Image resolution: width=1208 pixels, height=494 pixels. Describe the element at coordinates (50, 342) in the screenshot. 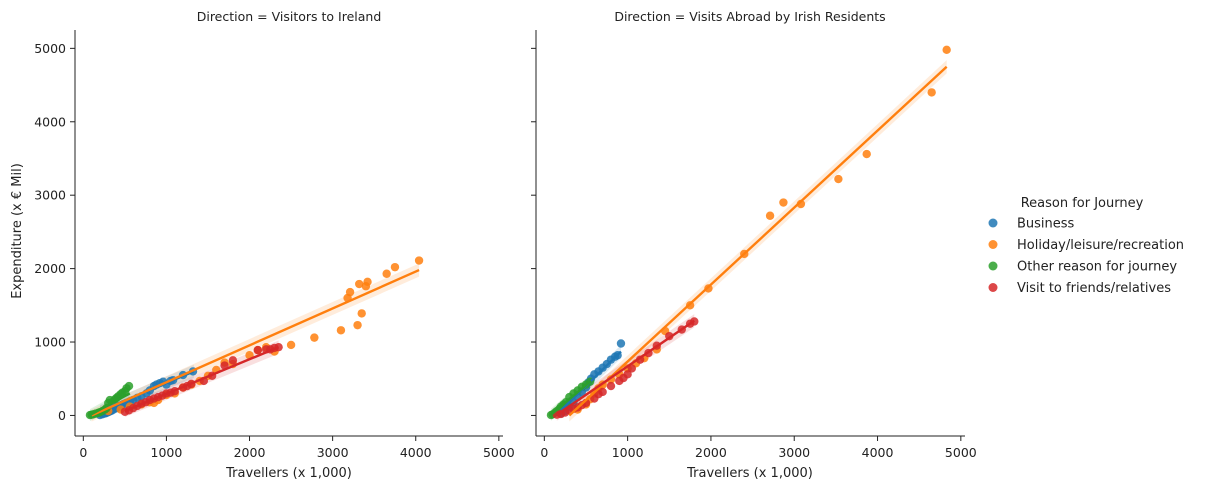

I see `y-tick-label: 1000` at that location.